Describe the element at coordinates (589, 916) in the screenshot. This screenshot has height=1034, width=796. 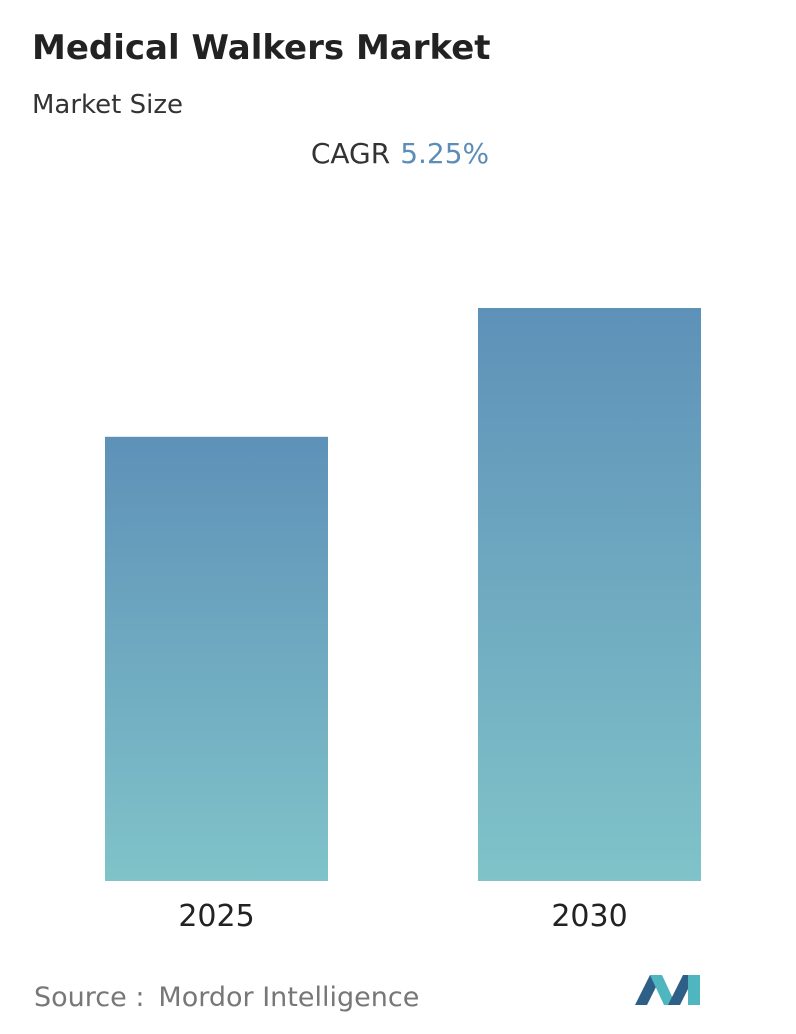
I see `x-tick-label: 2030` at that location.